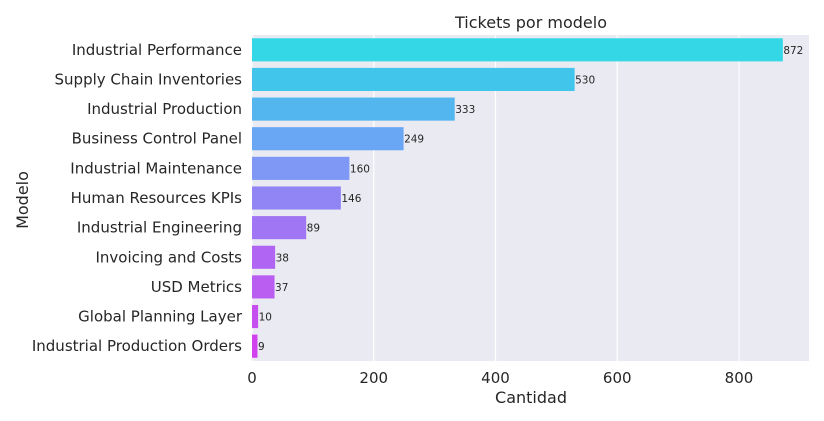 The width and height of the screenshot is (824, 421). What do you see at coordinates (156, 168) in the screenshot?
I see `y-tick-label: Industrial Maintenance` at bounding box center [156, 168].